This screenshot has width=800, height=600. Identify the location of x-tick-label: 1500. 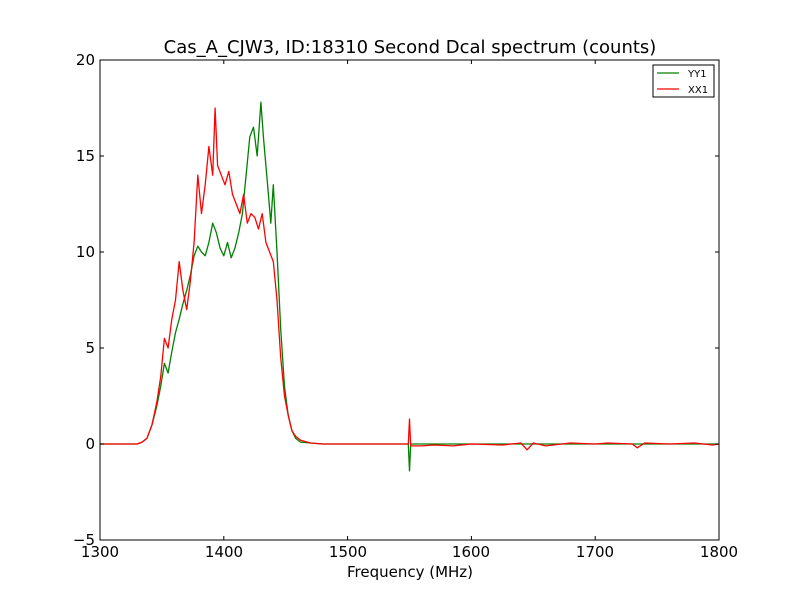
(348, 552).